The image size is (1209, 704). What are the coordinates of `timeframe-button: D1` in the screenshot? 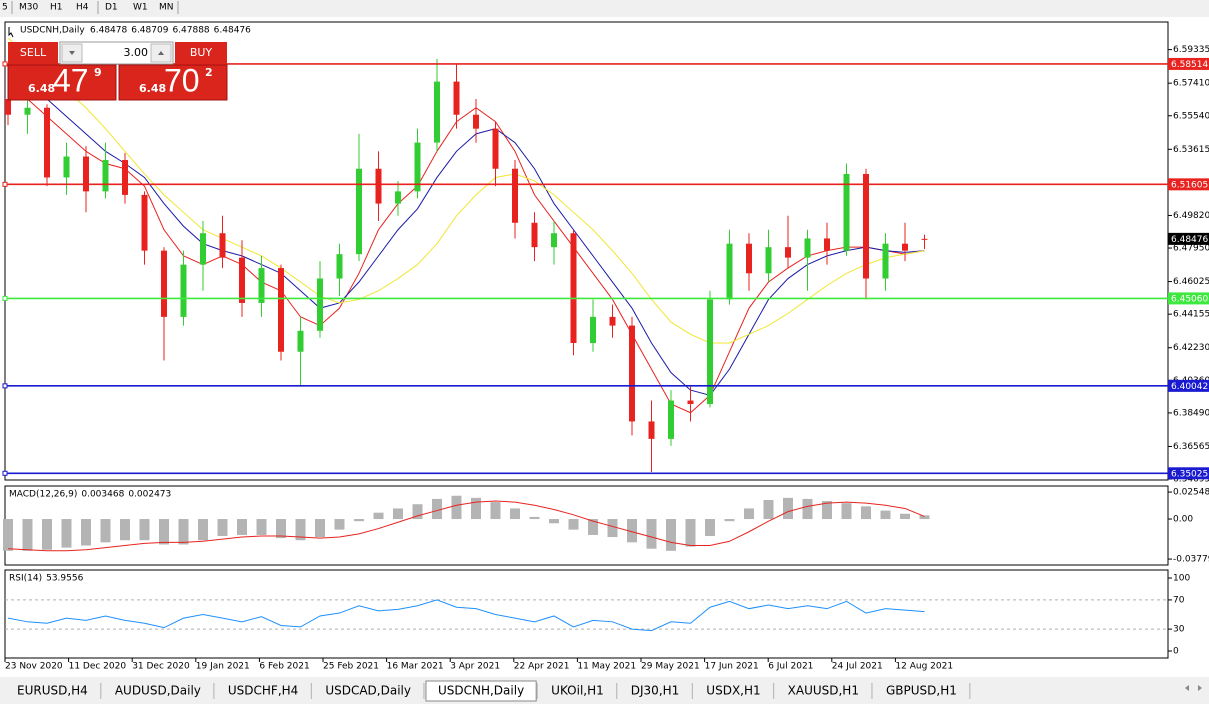 It's located at (111, 8).